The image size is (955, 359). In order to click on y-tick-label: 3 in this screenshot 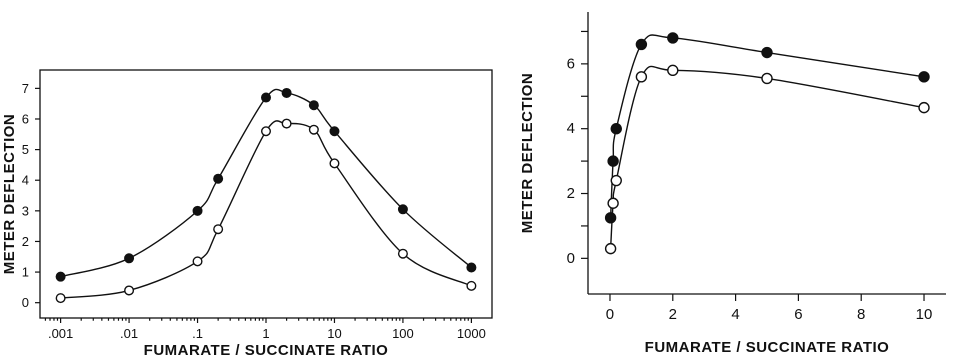, I will do `click(25, 210)`.